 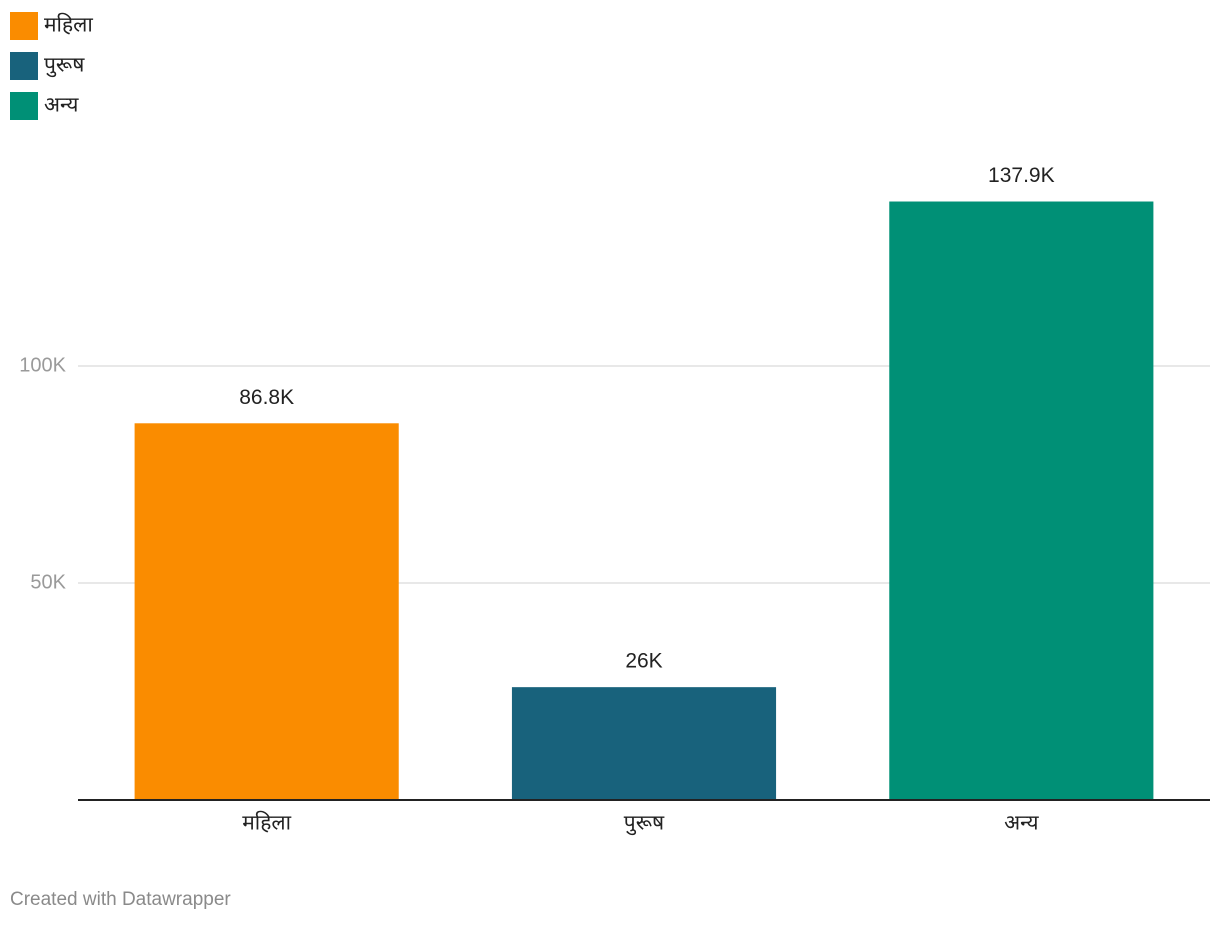 What do you see at coordinates (64, 66) in the screenshot?
I see `legend-label: पुरूष` at bounding box center [64, 66].